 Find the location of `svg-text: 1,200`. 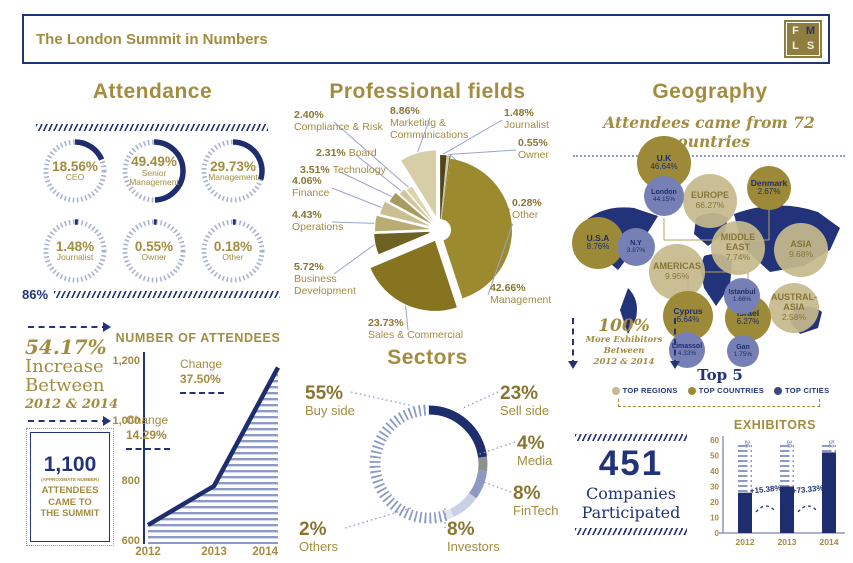

svg-text: 1,200 is located at coordinates (126, 361).